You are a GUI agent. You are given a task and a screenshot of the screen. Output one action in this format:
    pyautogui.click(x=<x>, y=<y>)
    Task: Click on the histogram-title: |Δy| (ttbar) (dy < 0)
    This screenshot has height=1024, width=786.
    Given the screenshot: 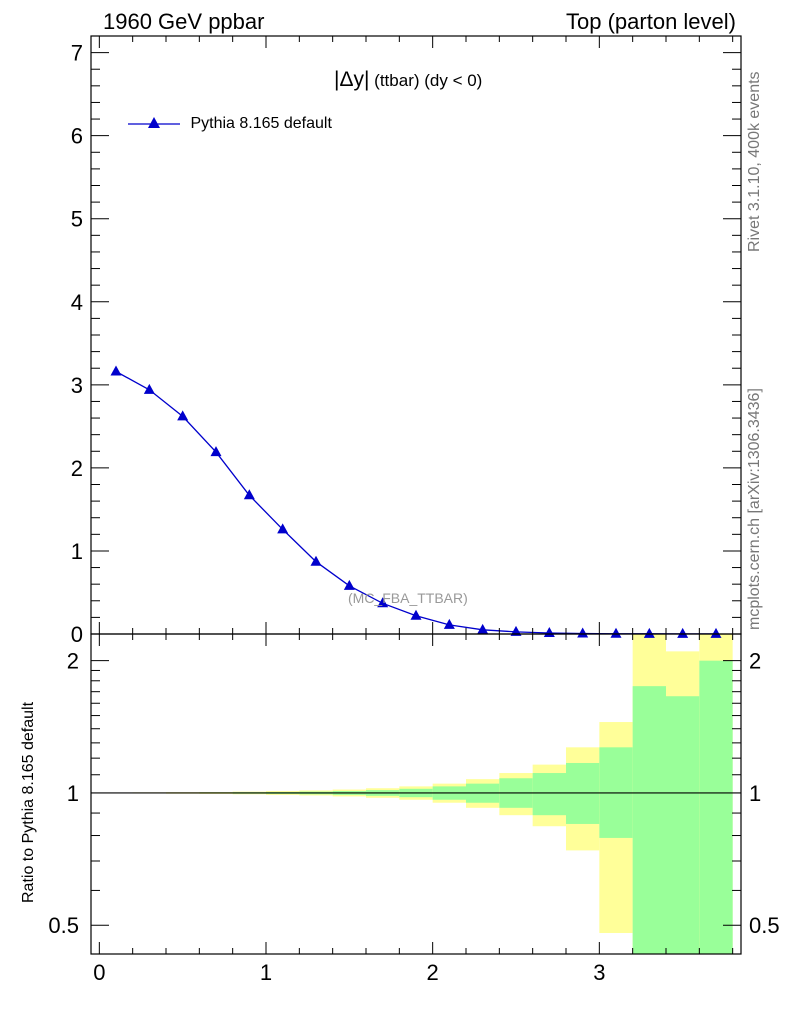 What is the action you would take?
    pyautogui.click(x=408, y=80)
    